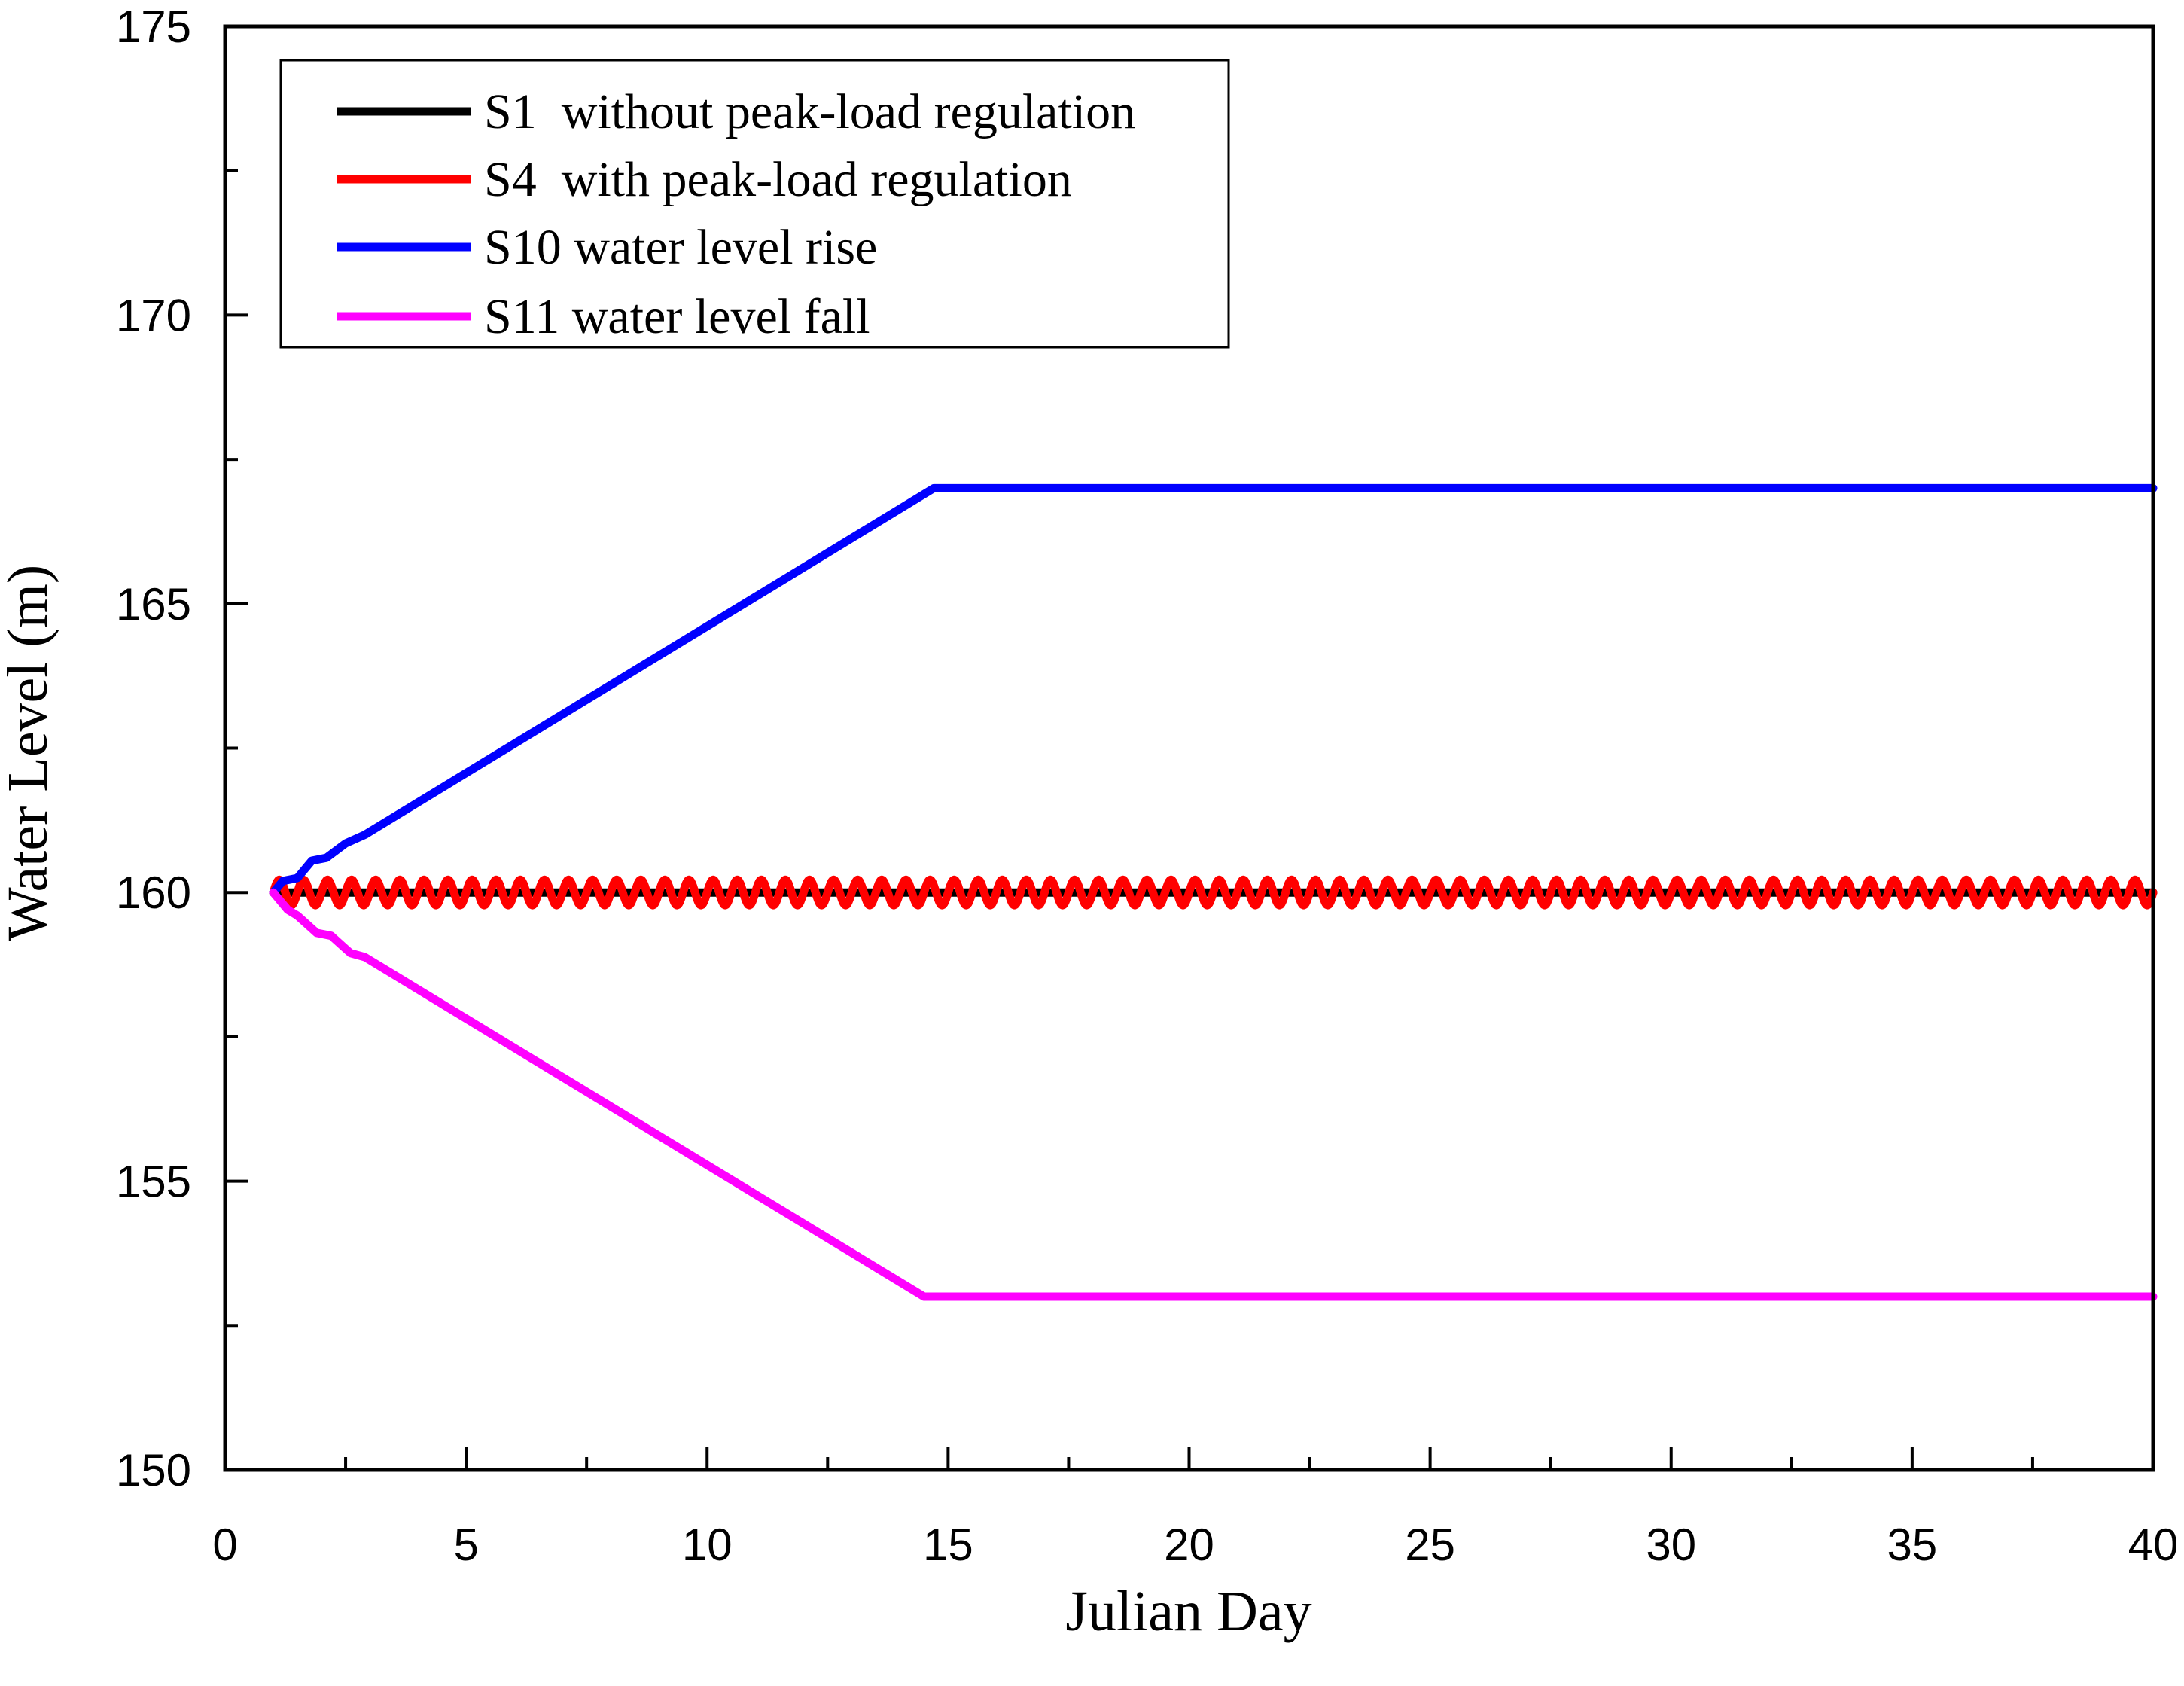  I want to click on legend-label-s4: S4 with peak-load regulation, so click(778, 179).